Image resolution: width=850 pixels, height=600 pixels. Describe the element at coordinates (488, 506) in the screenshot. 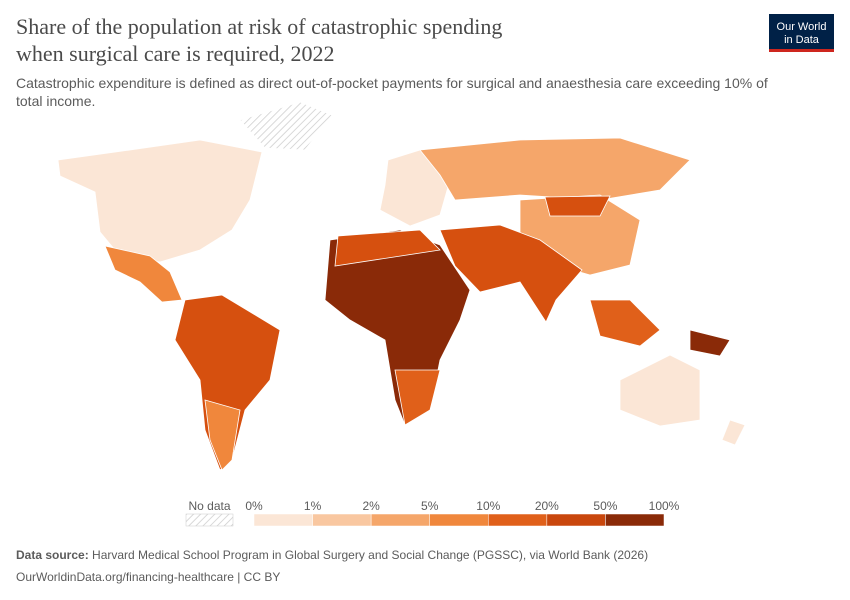

I see `legend-tick-label: 10%` at that location.